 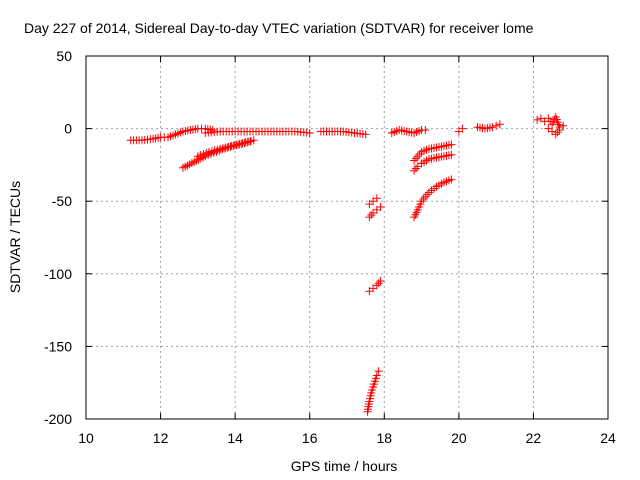 I want to click on y-tick-labels: 50 0 -50 -100 -150 -200, so click(x=58, y=237).